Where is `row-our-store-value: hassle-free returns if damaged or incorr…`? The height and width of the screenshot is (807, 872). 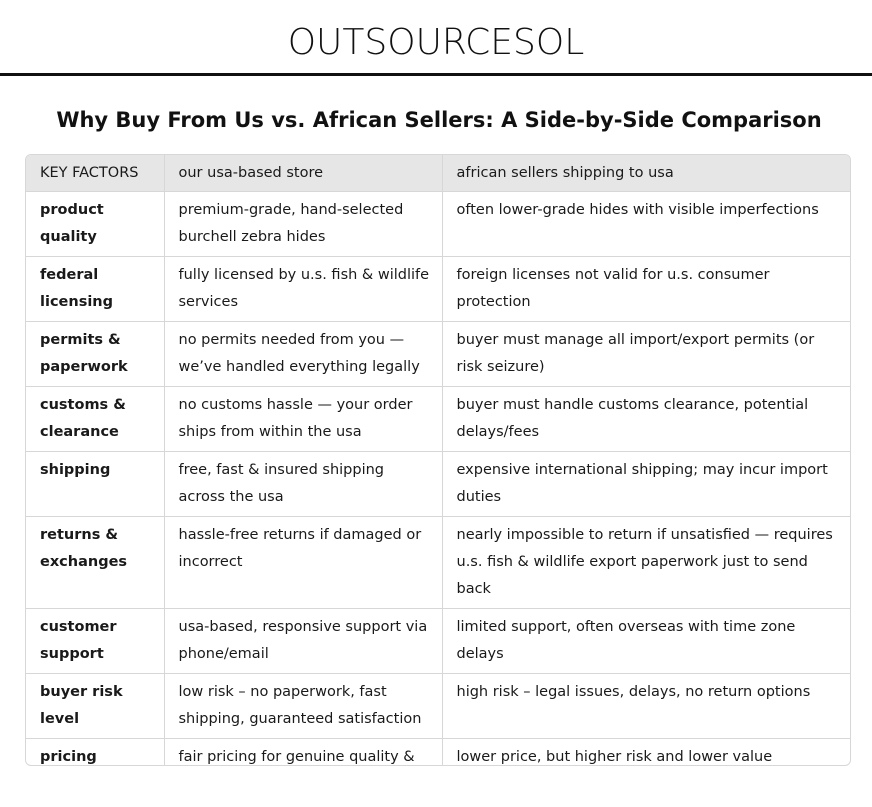 row-our-store-value: hassle-free returns if damaged or incorr… is located at coordinates (303, 562).